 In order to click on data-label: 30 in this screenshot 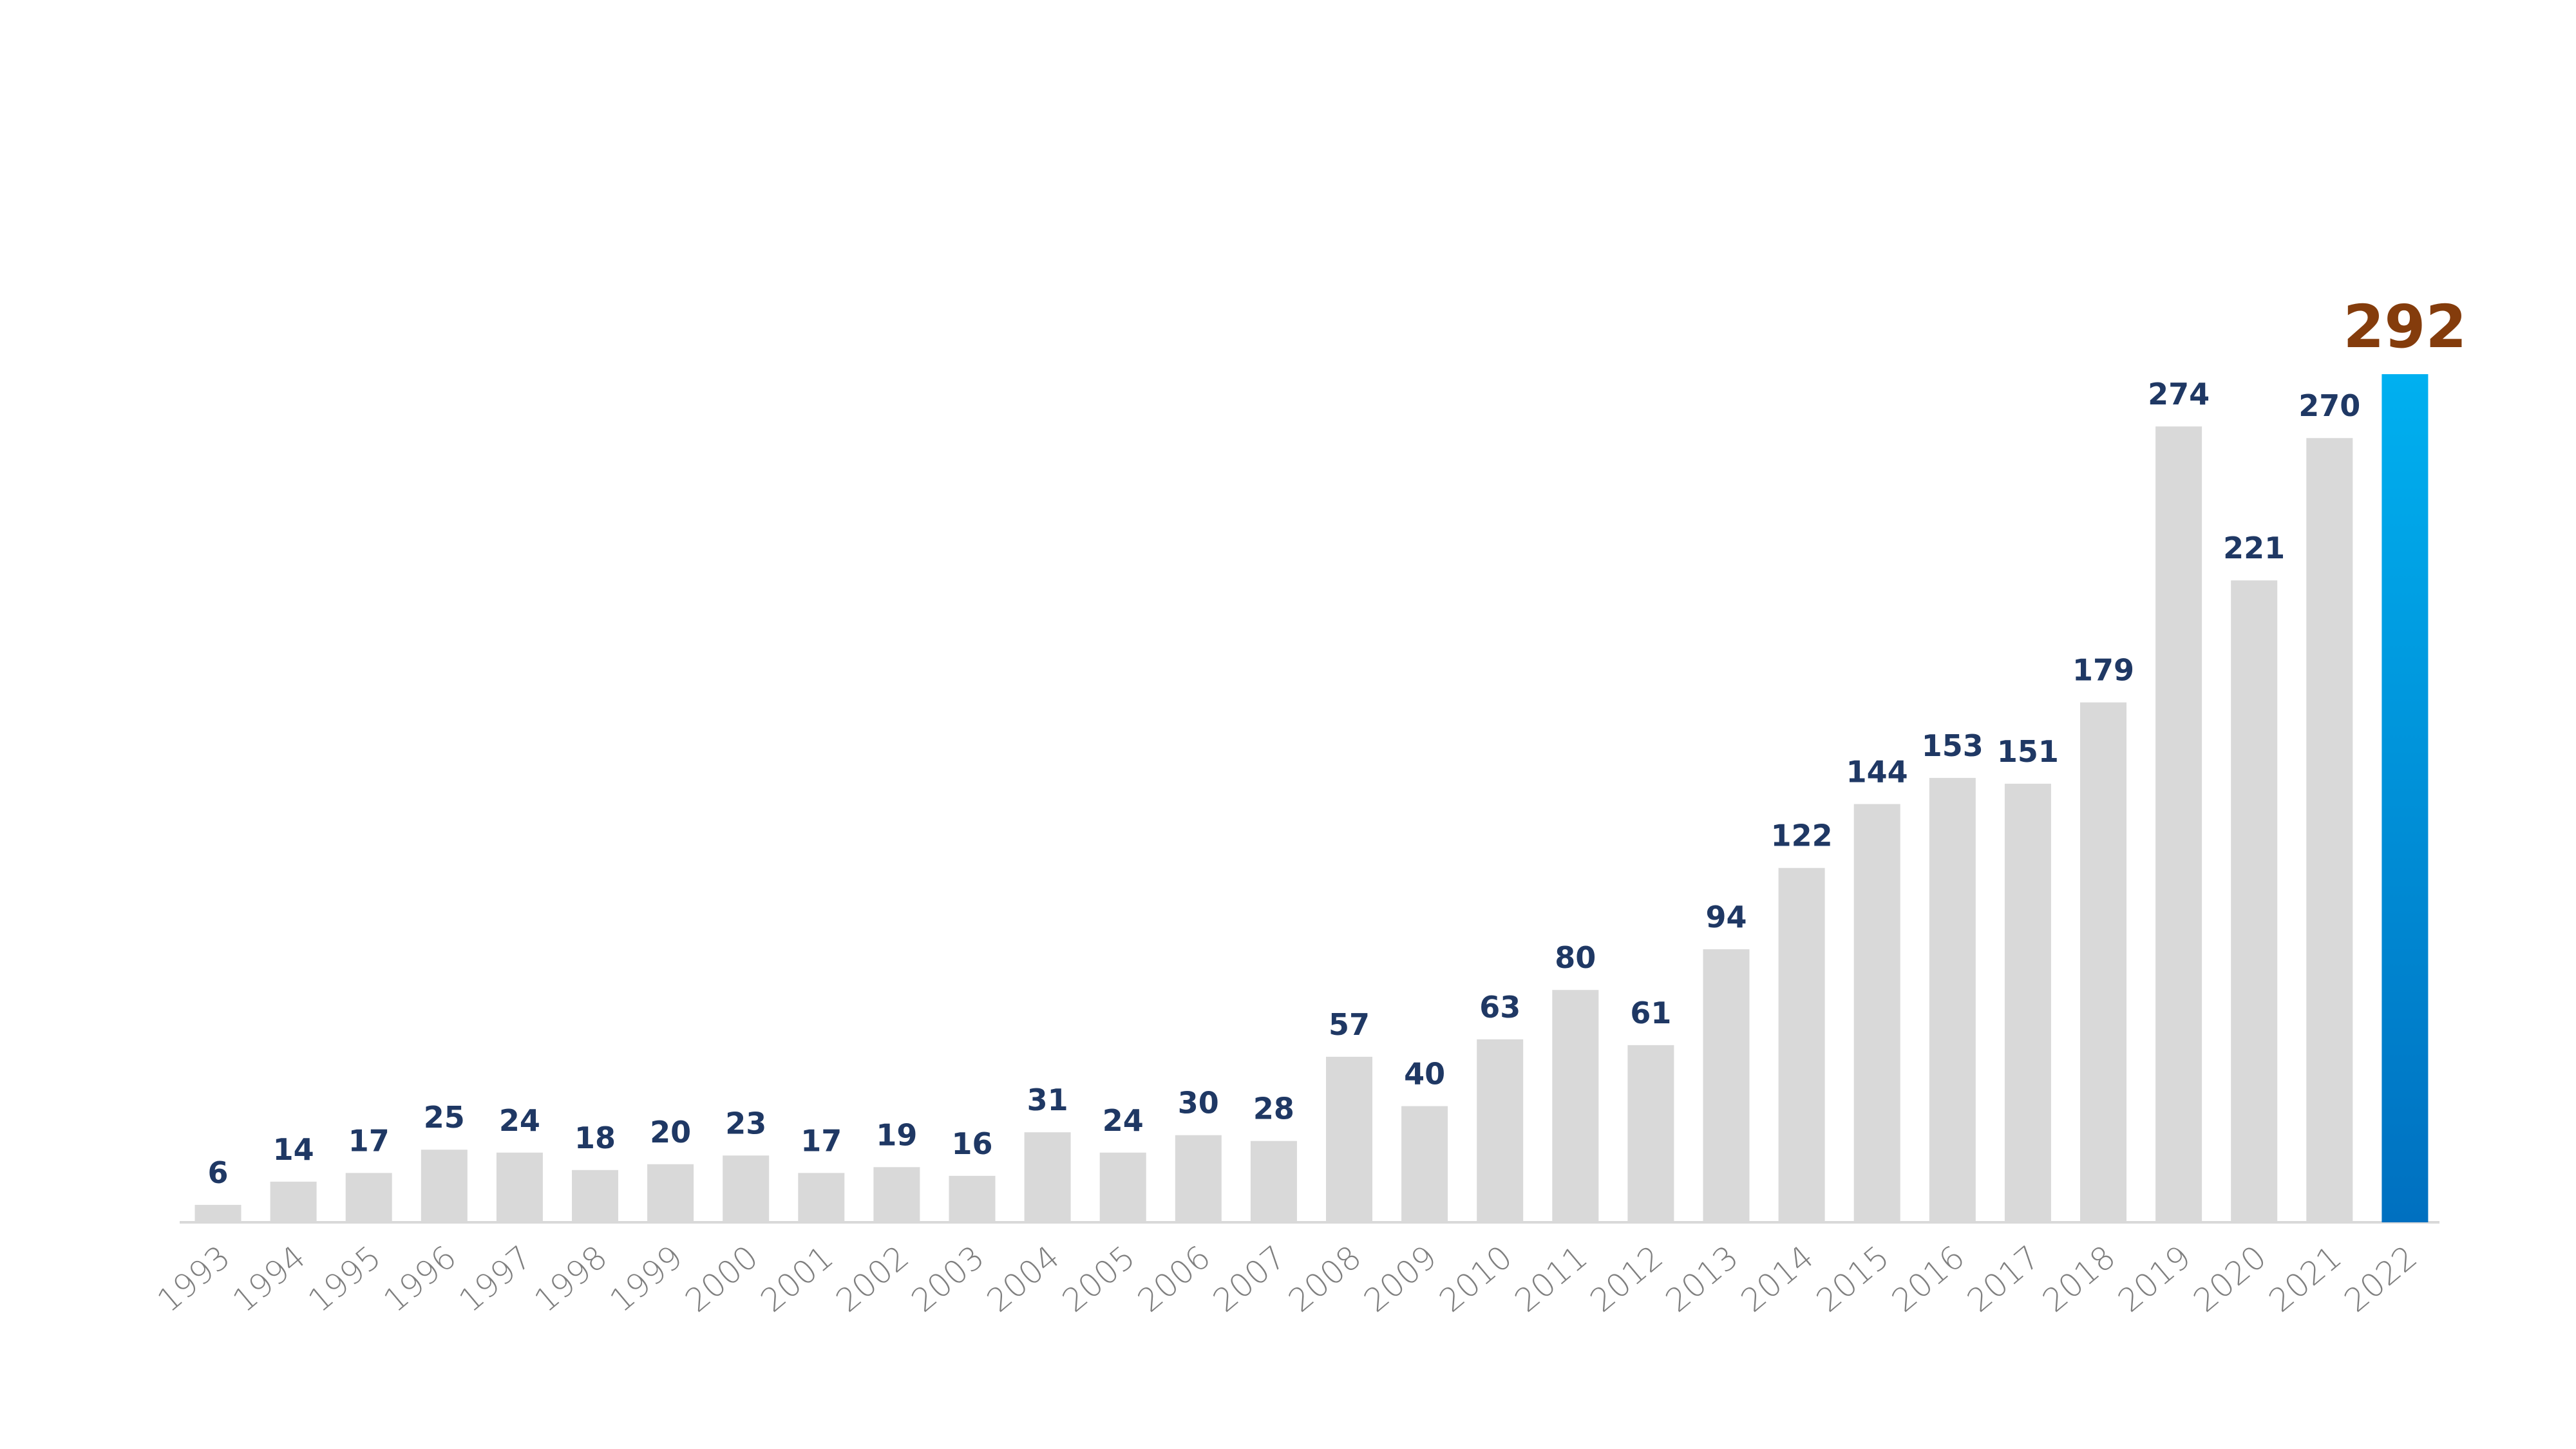, I will do `click(1198, 1103)`.